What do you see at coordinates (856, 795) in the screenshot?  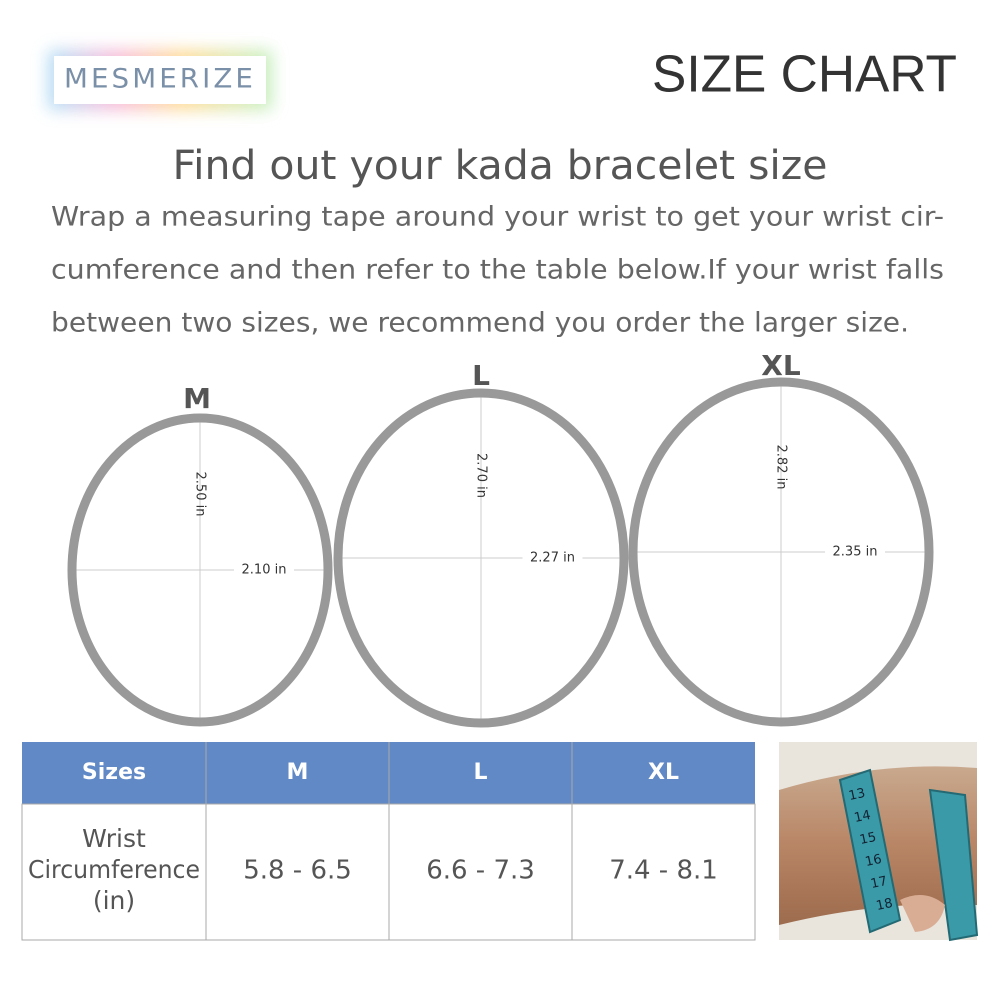 I see `tape-mark: 13` at bounding box center [856, 795].